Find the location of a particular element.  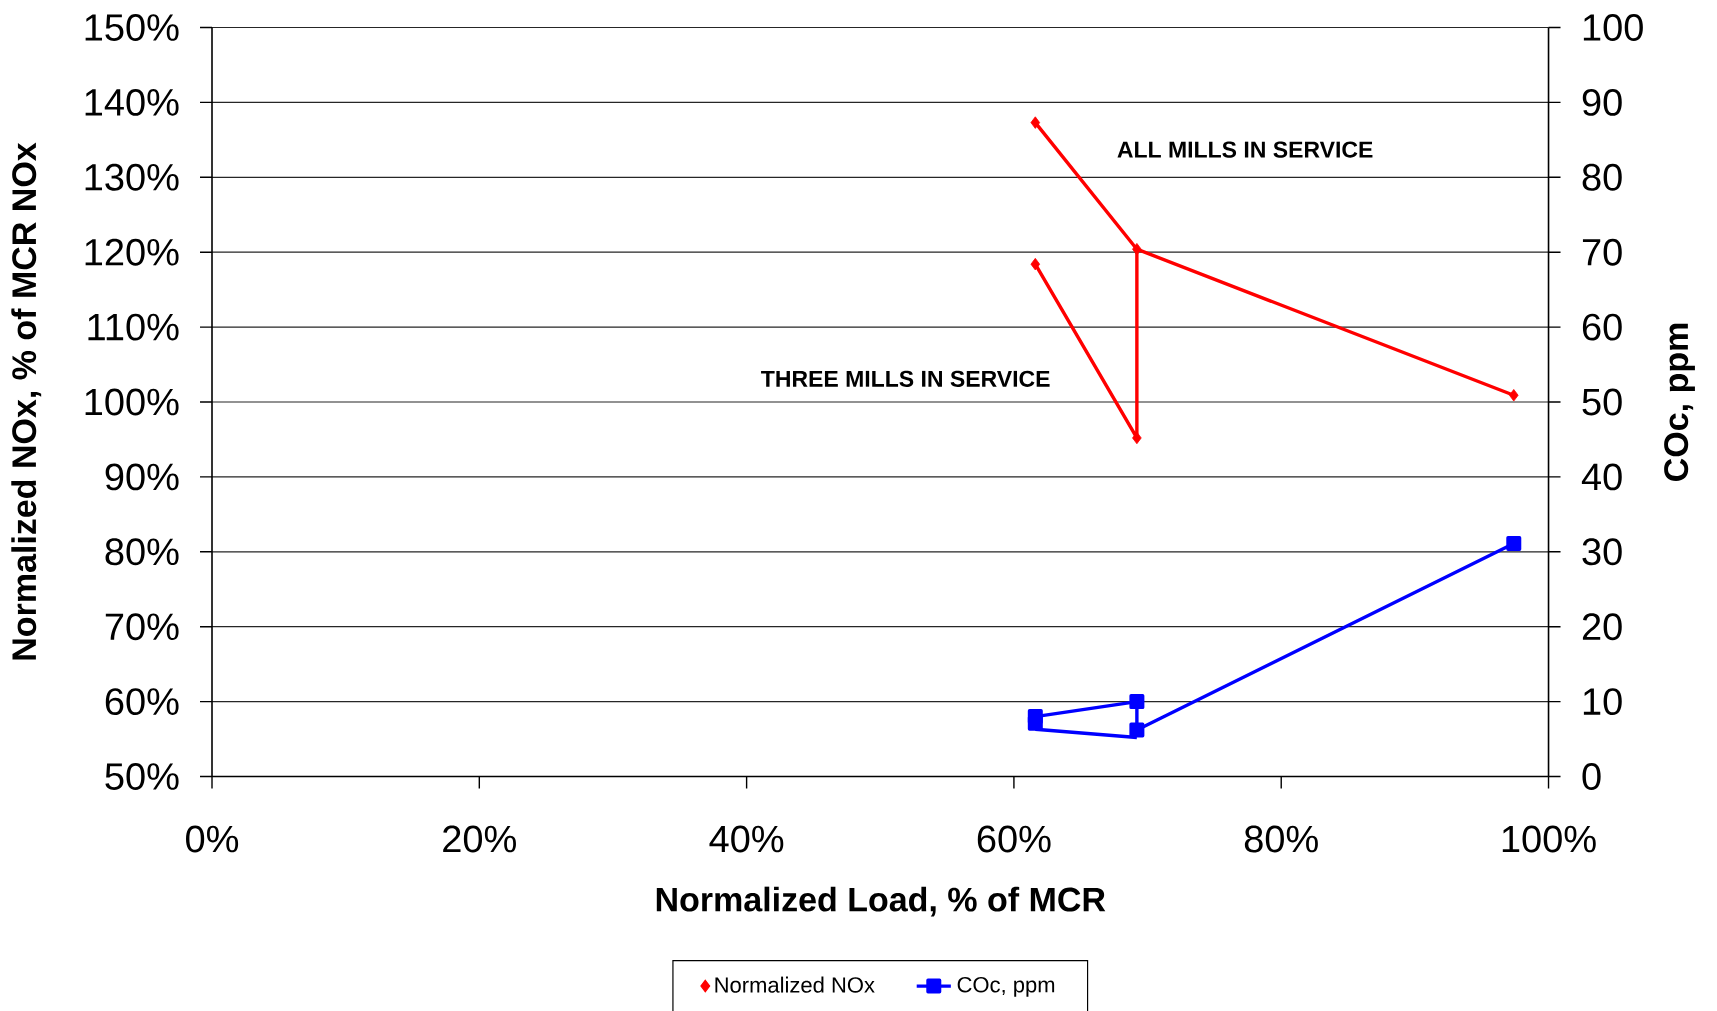

y2-tick-label: 20 is located at coordinates (1602, 627).